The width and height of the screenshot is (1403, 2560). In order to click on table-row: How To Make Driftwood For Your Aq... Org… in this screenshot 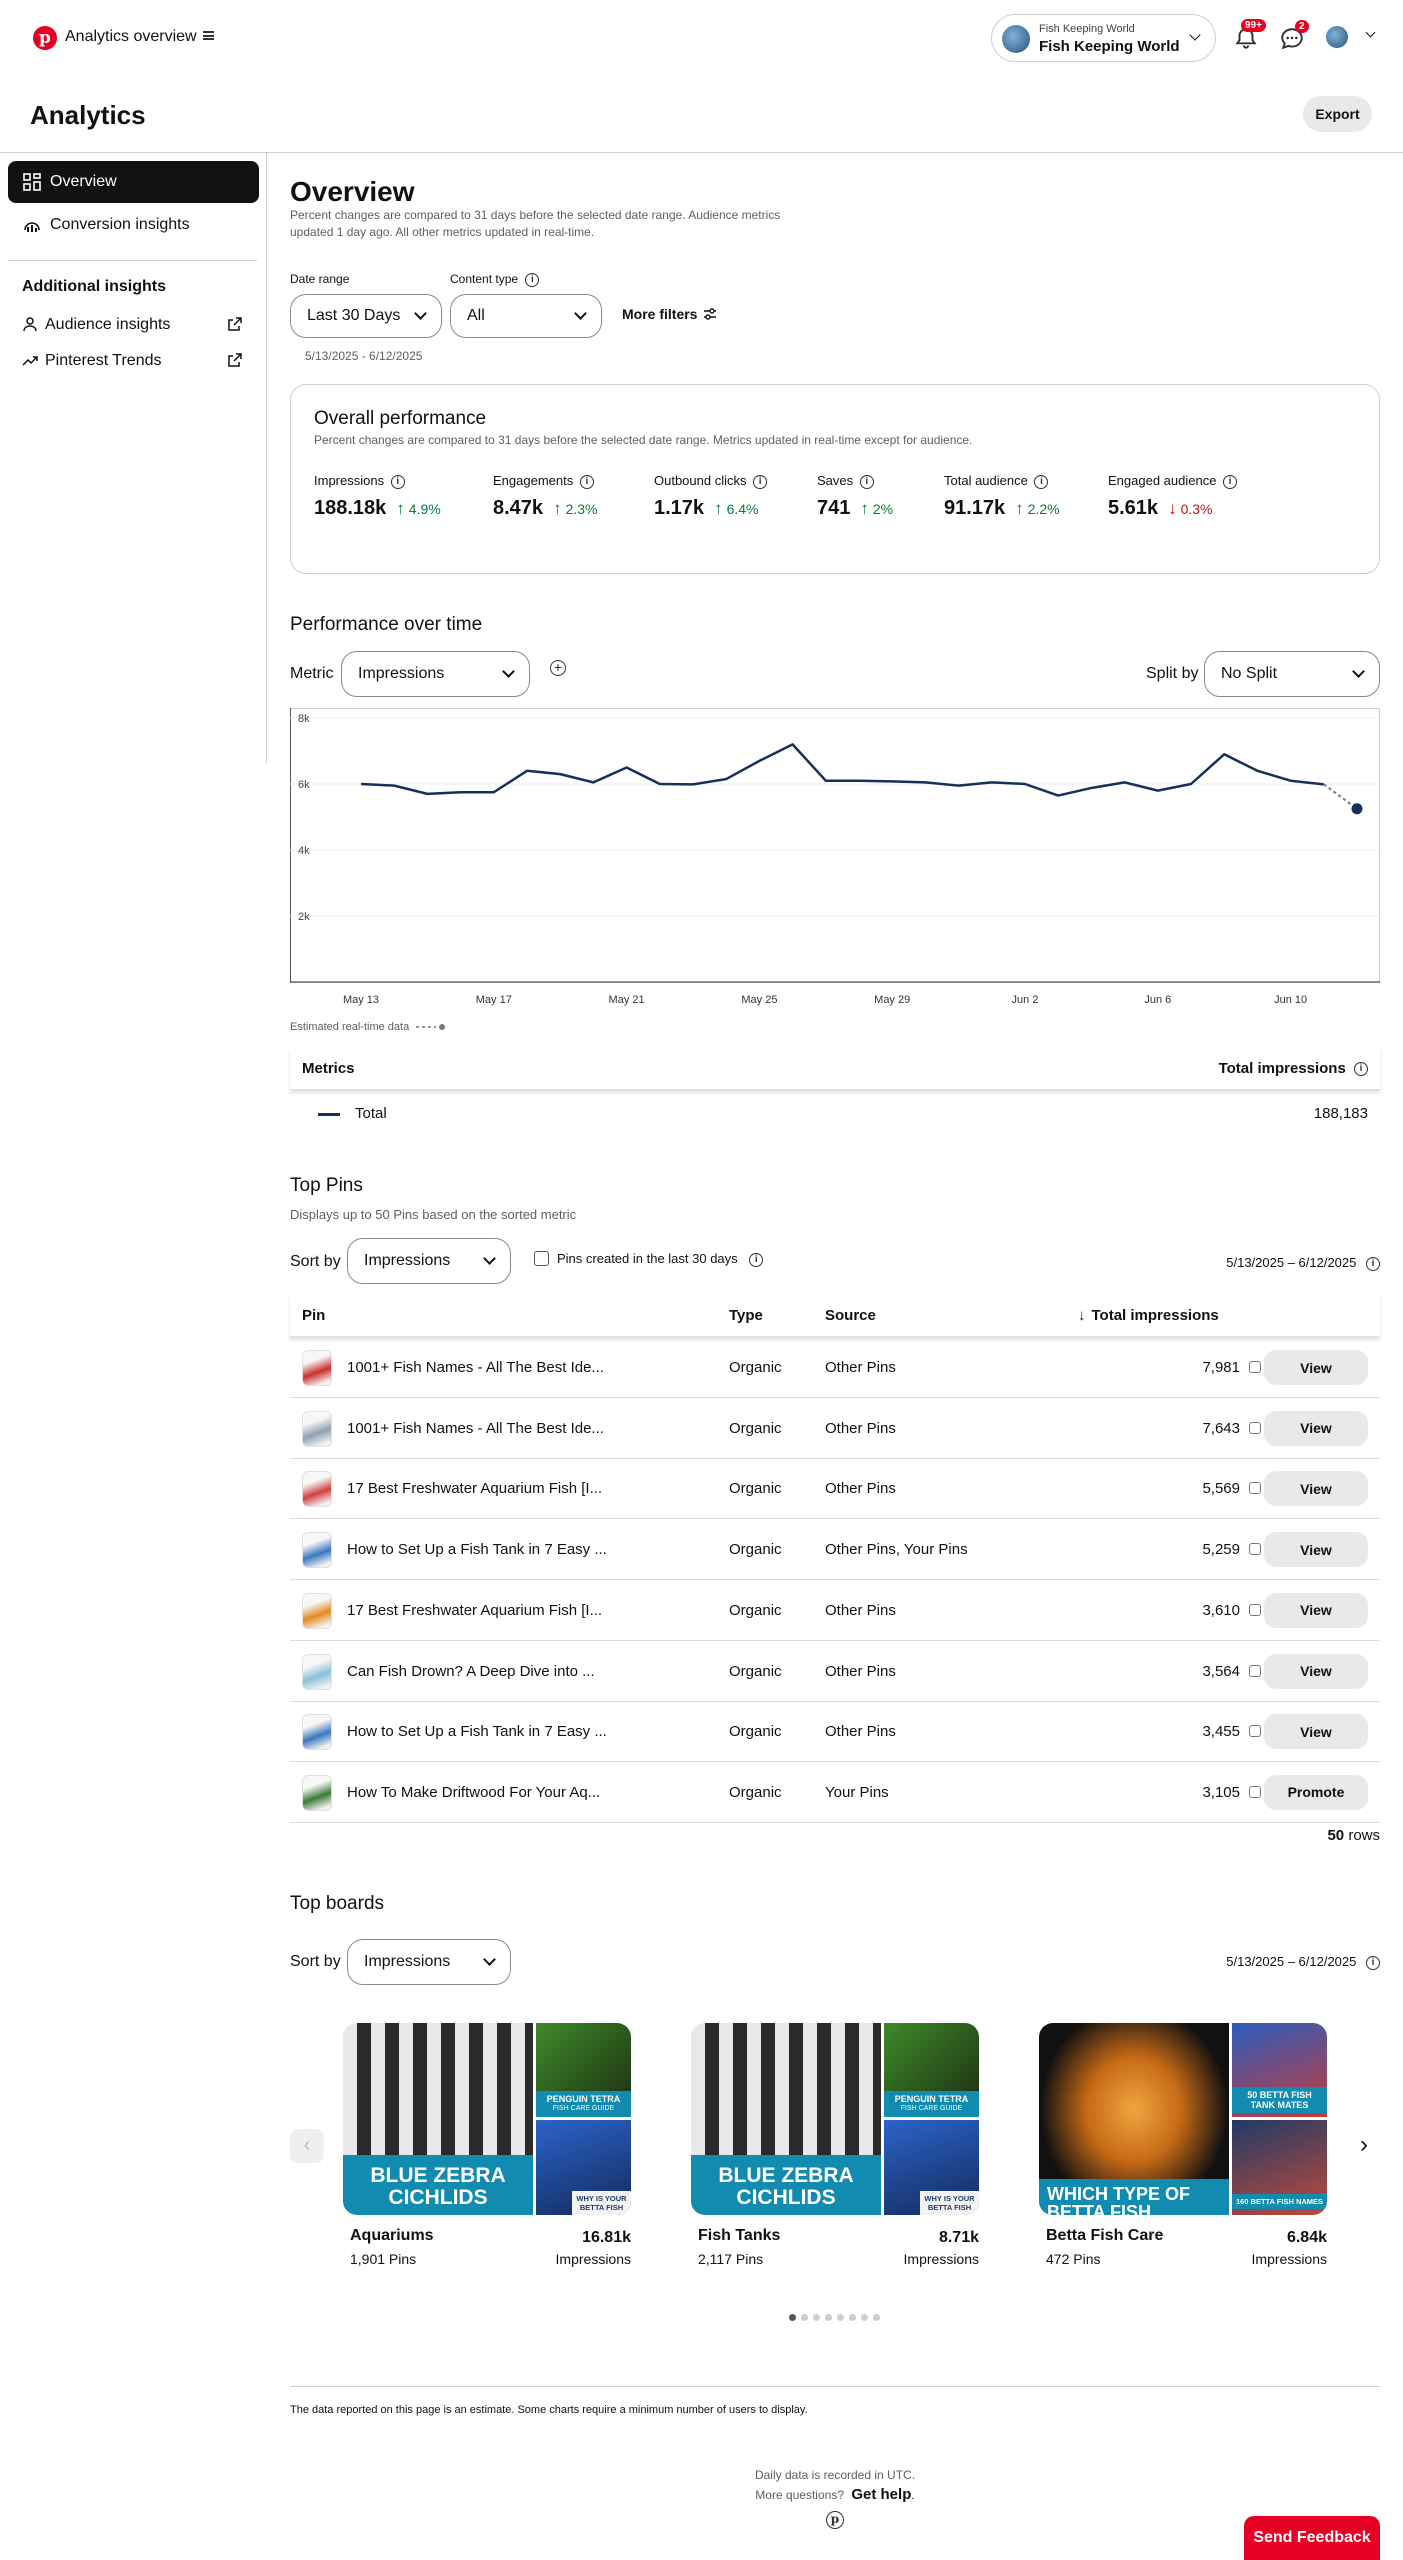, I will do `click(835, 1793)`.